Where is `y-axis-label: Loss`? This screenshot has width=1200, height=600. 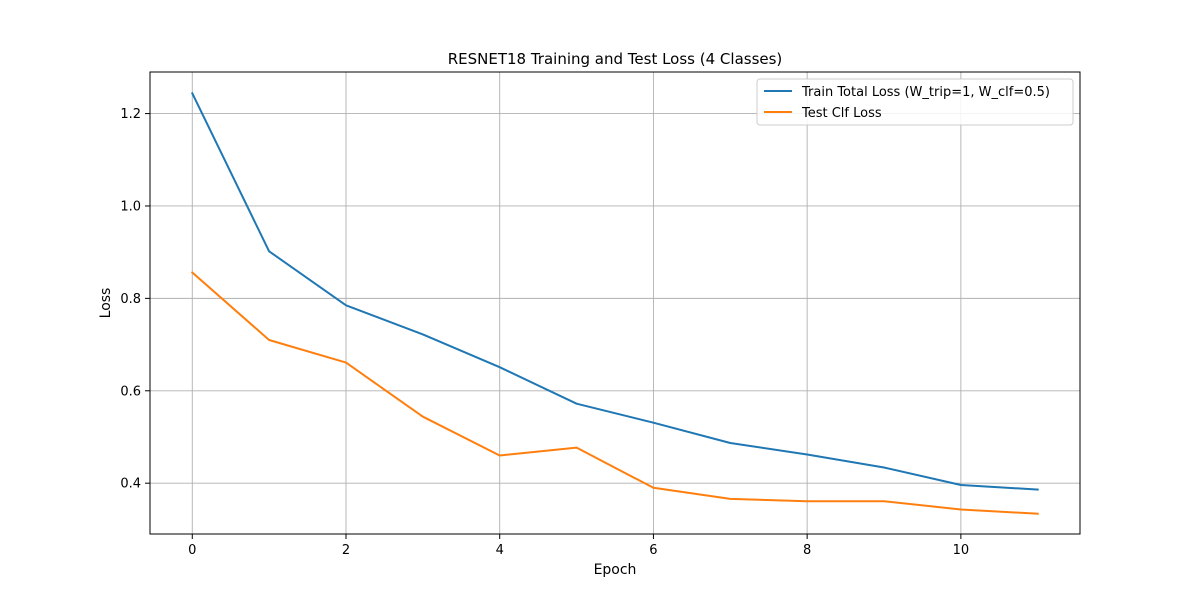 y-axis-label: Loss is located at coordinates (106, 303).